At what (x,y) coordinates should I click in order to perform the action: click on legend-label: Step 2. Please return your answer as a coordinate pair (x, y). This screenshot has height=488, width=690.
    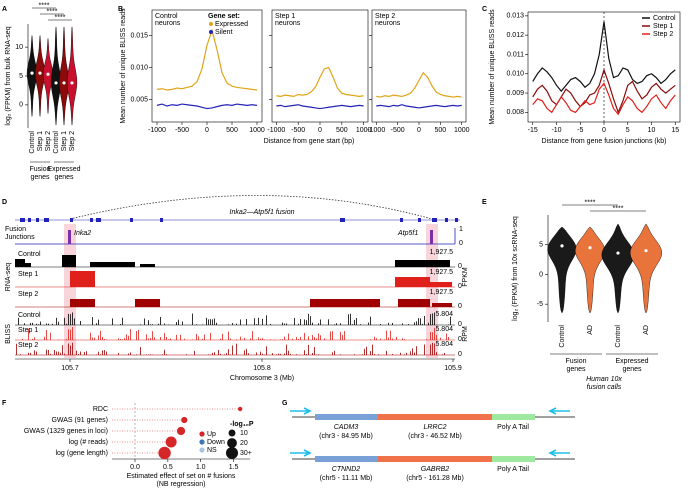
    Looking at the image, I should click on (663, 34).